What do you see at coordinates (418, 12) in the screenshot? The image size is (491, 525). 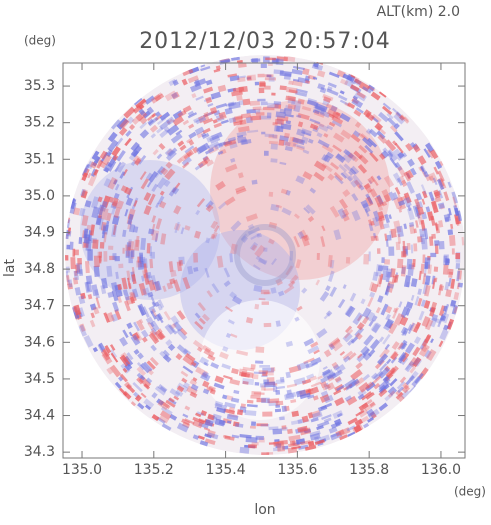 I see `altitude-label: ALT(km) 2.0` at bounding box center [418, 12].